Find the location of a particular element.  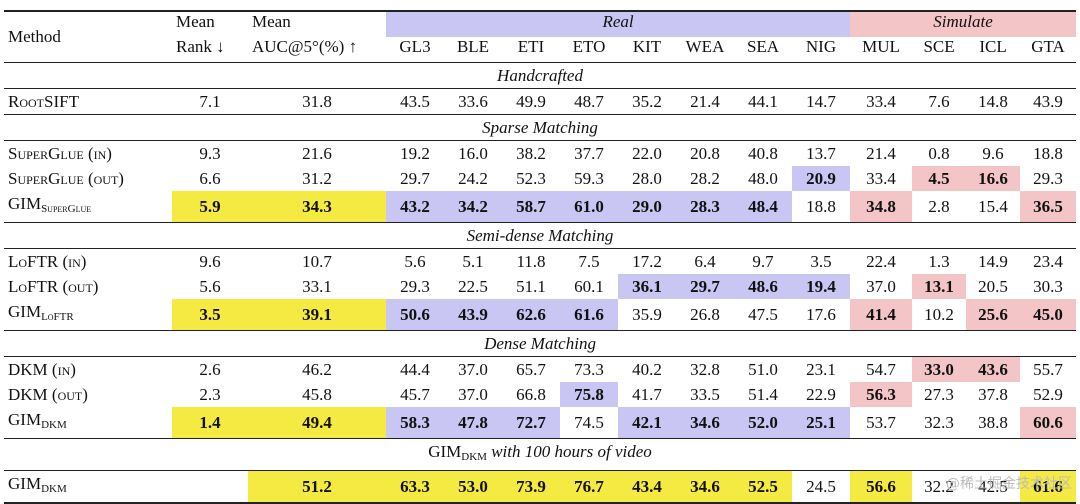

header-rank-line1: Mean is located at coordinates (210, 23).